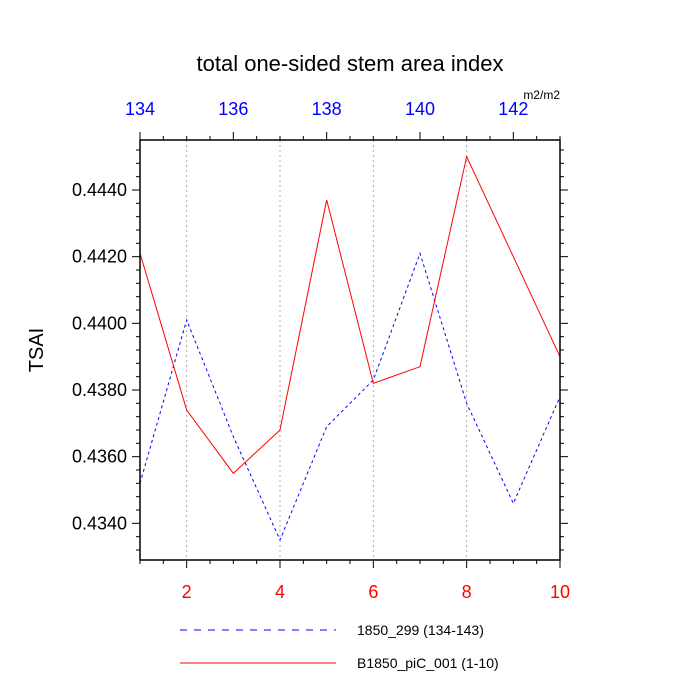  I want to click on x-top-tick-label: 140, so click(420, 109).